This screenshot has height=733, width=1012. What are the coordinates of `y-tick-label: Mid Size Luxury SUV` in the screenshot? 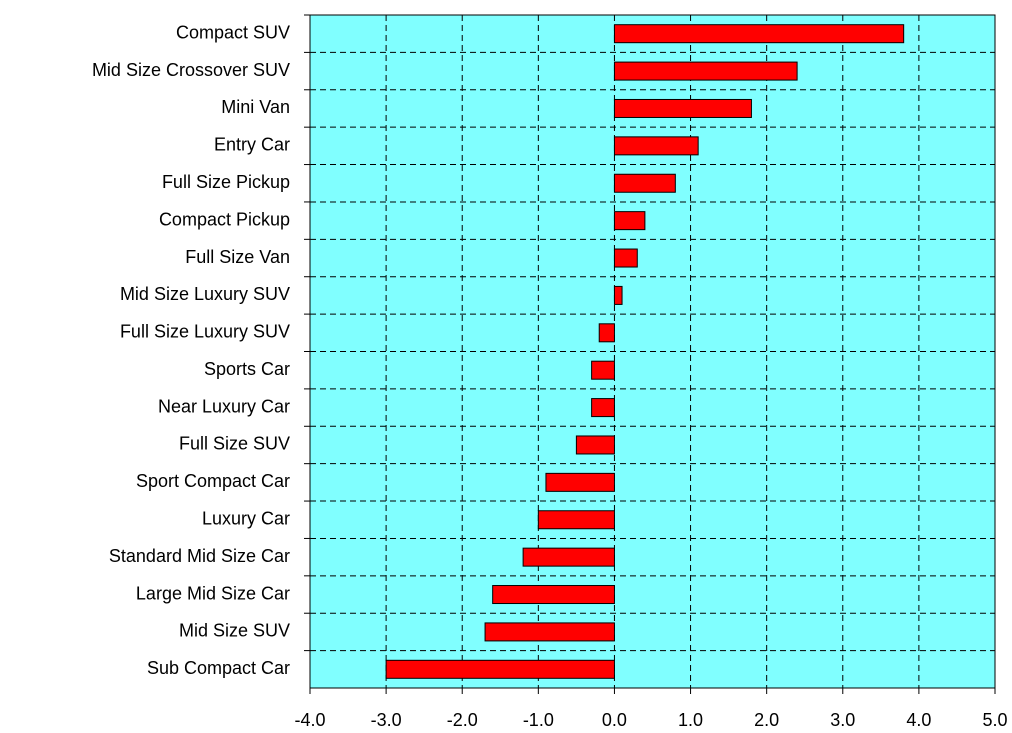 It's located at (205, 294).